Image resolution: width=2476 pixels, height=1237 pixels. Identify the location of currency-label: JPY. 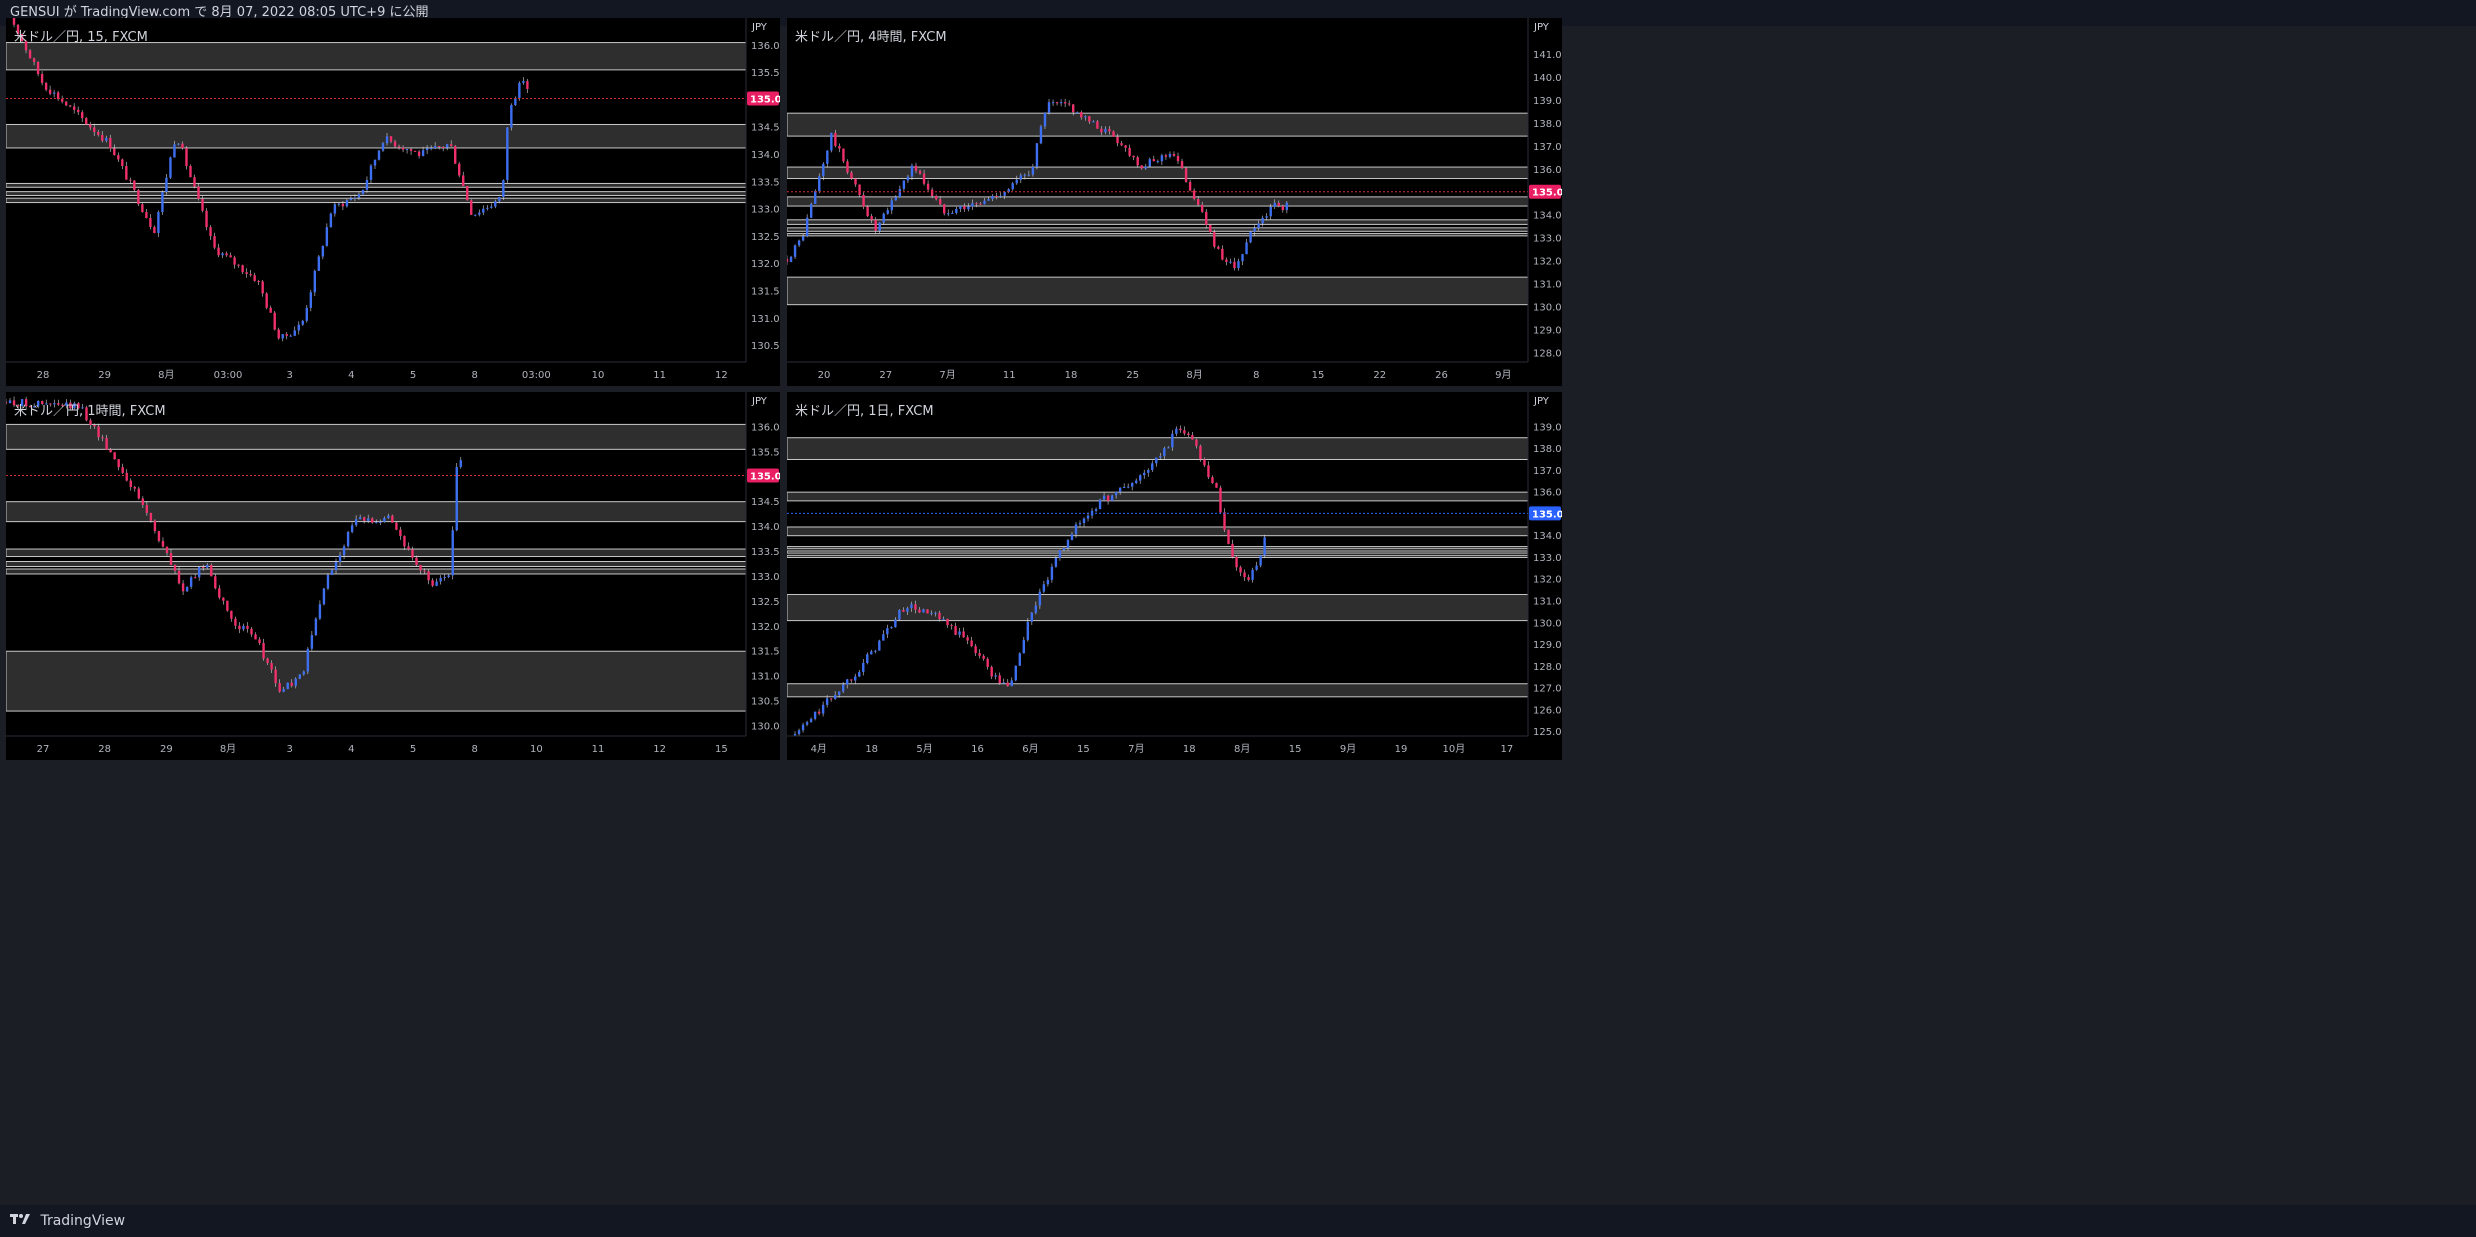
(1541, 27).